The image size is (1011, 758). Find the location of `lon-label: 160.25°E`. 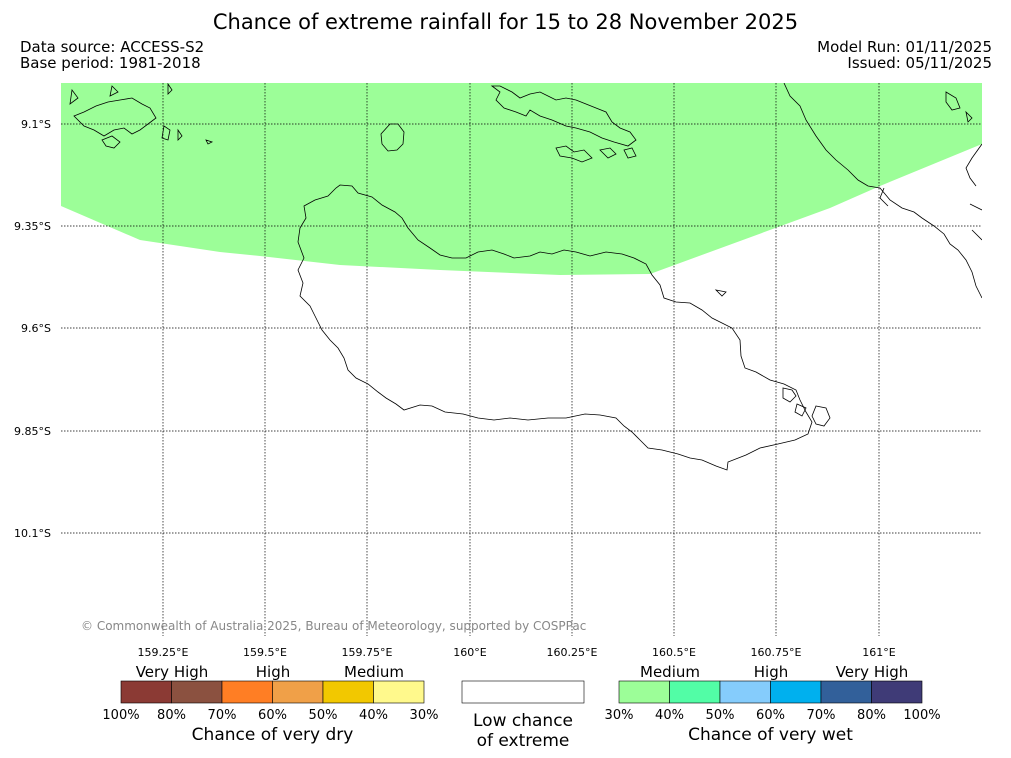

lon-label: 160.25°E is located at coordinates (572, 652).